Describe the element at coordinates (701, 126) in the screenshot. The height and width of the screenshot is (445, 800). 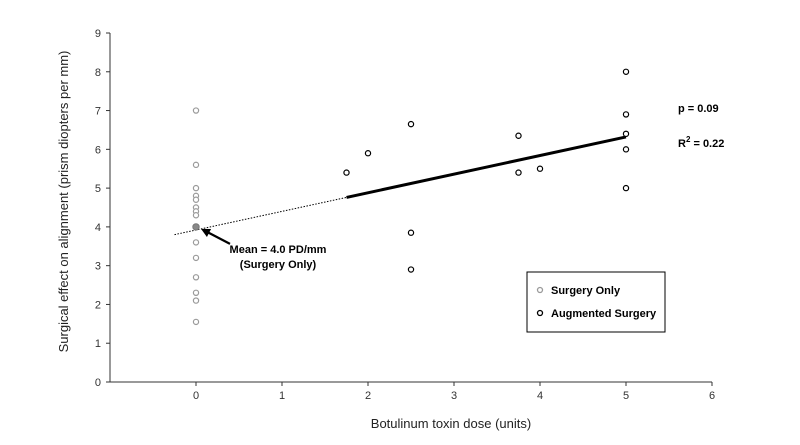
I see `stats: p = 0.09 R2 = 0.22` at that location.